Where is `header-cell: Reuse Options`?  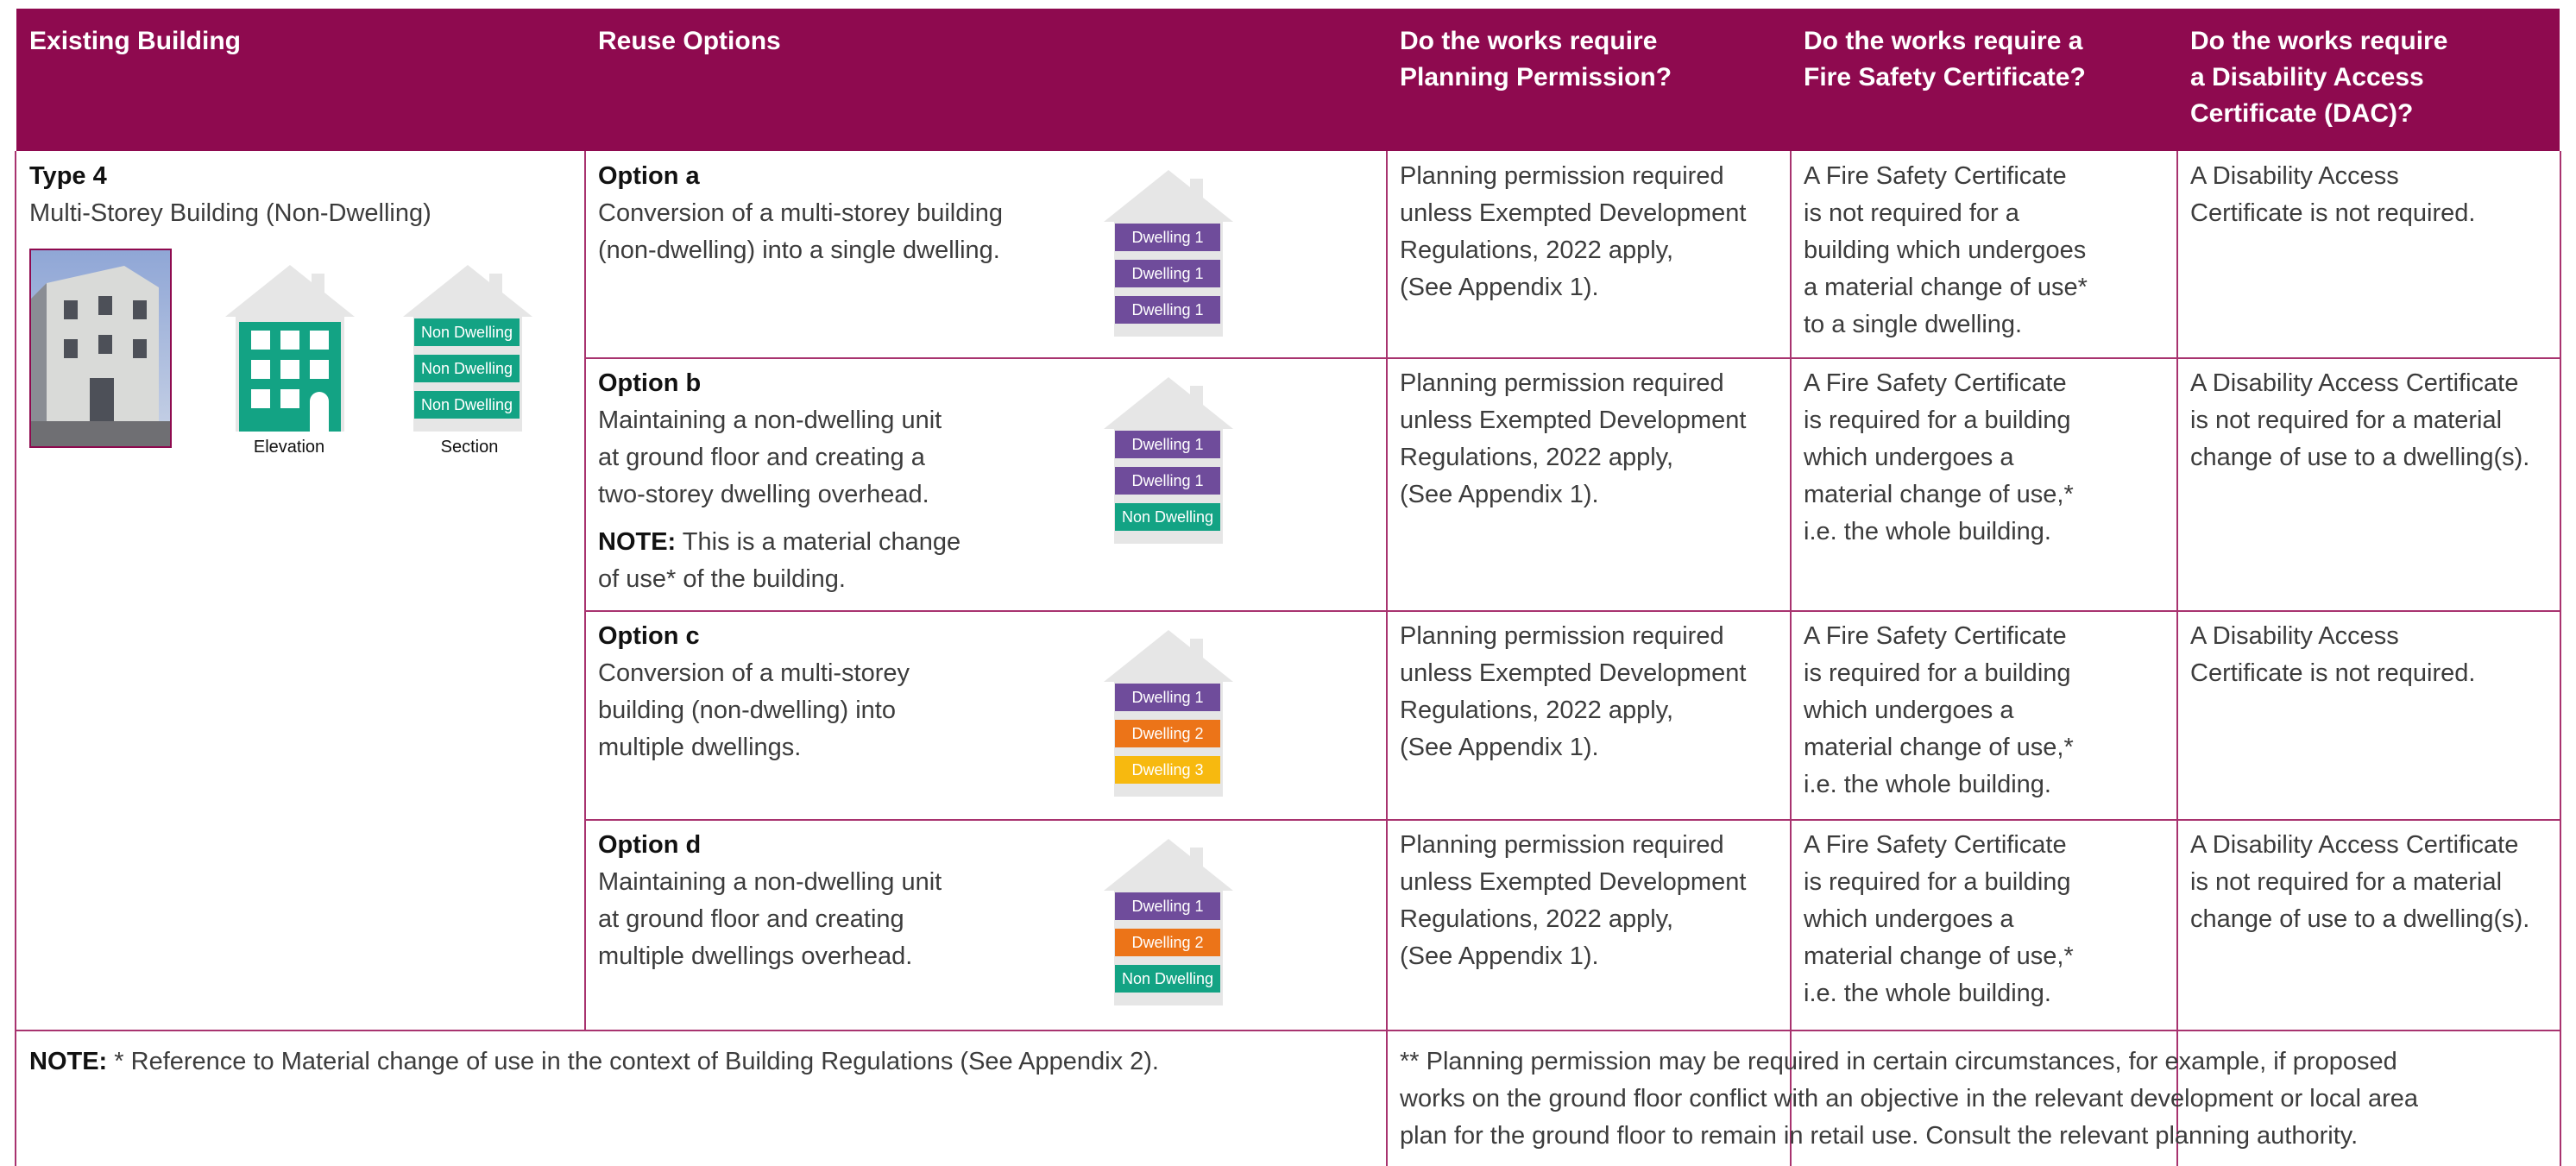 header-cell: Reuse Options is located at coordinates (690, 41).